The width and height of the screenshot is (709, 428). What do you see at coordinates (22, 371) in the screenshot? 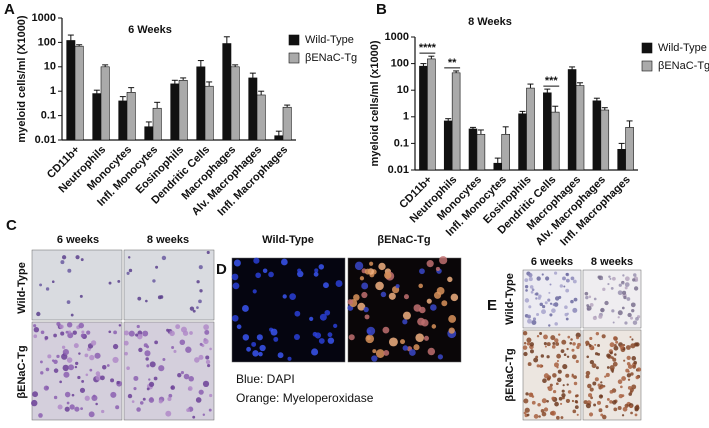
I see `row-label: βENaC-Tg` at bounding box center [22, 371].